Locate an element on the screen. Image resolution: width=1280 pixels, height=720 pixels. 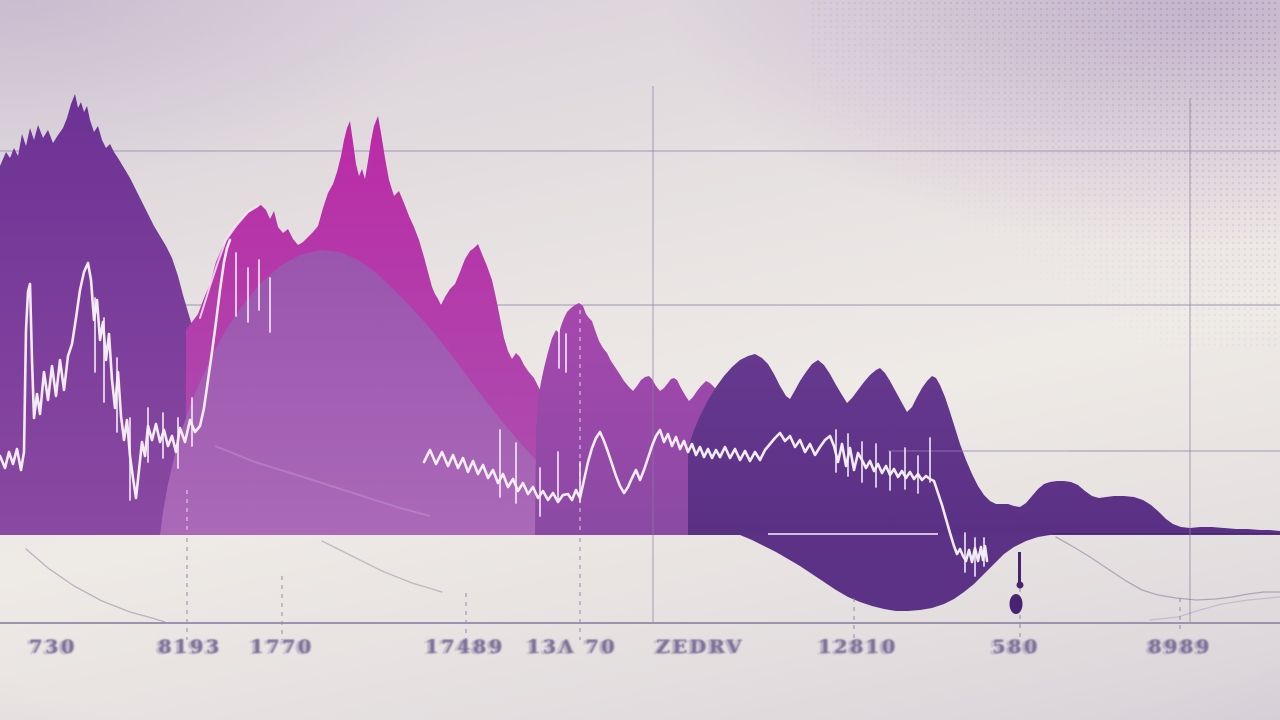
droplet-dot is located at coordinates (1020, 585).